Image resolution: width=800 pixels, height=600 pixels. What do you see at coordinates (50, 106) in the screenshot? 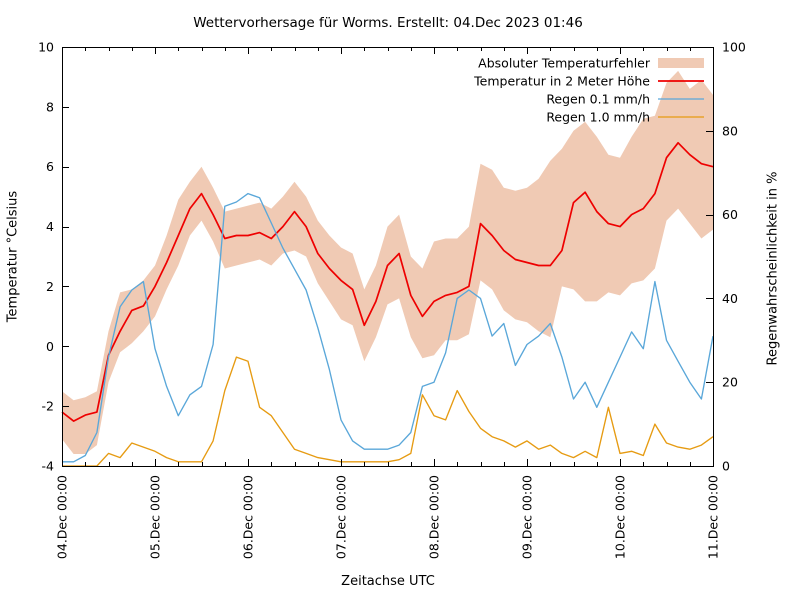
I see `y-left-tick-label: 8` at bounding box center [50, 106].